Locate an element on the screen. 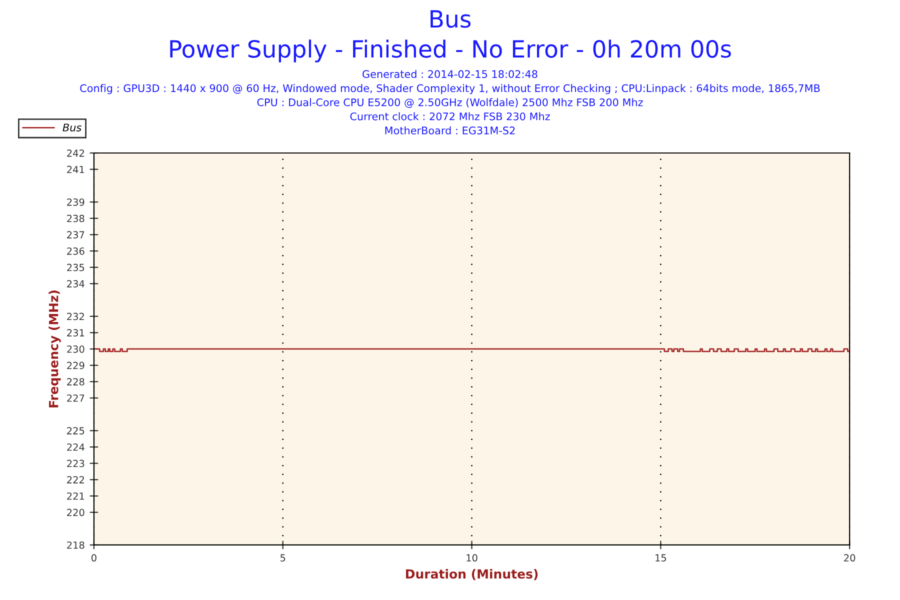  y-tick-label: 221 is located at coordinates (75, 496).